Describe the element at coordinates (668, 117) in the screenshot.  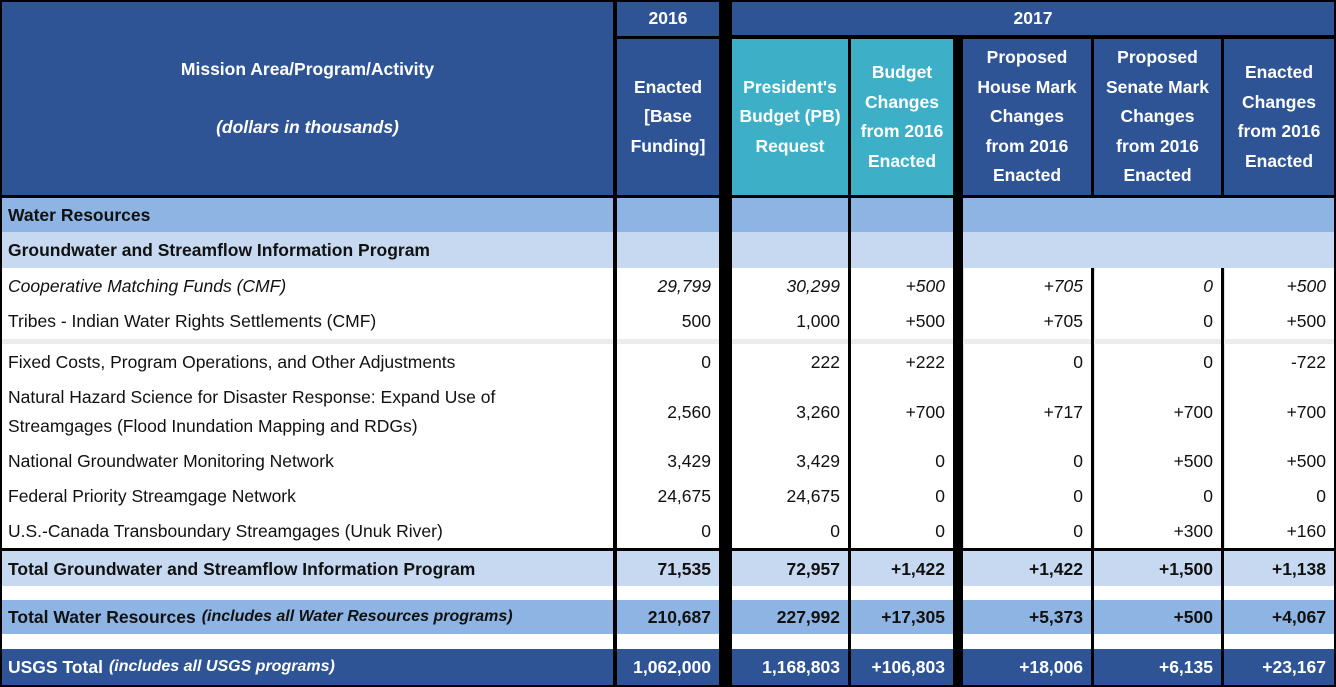
I see `col-header-enacted-2016: Enacted [Base Funding]` at that location.